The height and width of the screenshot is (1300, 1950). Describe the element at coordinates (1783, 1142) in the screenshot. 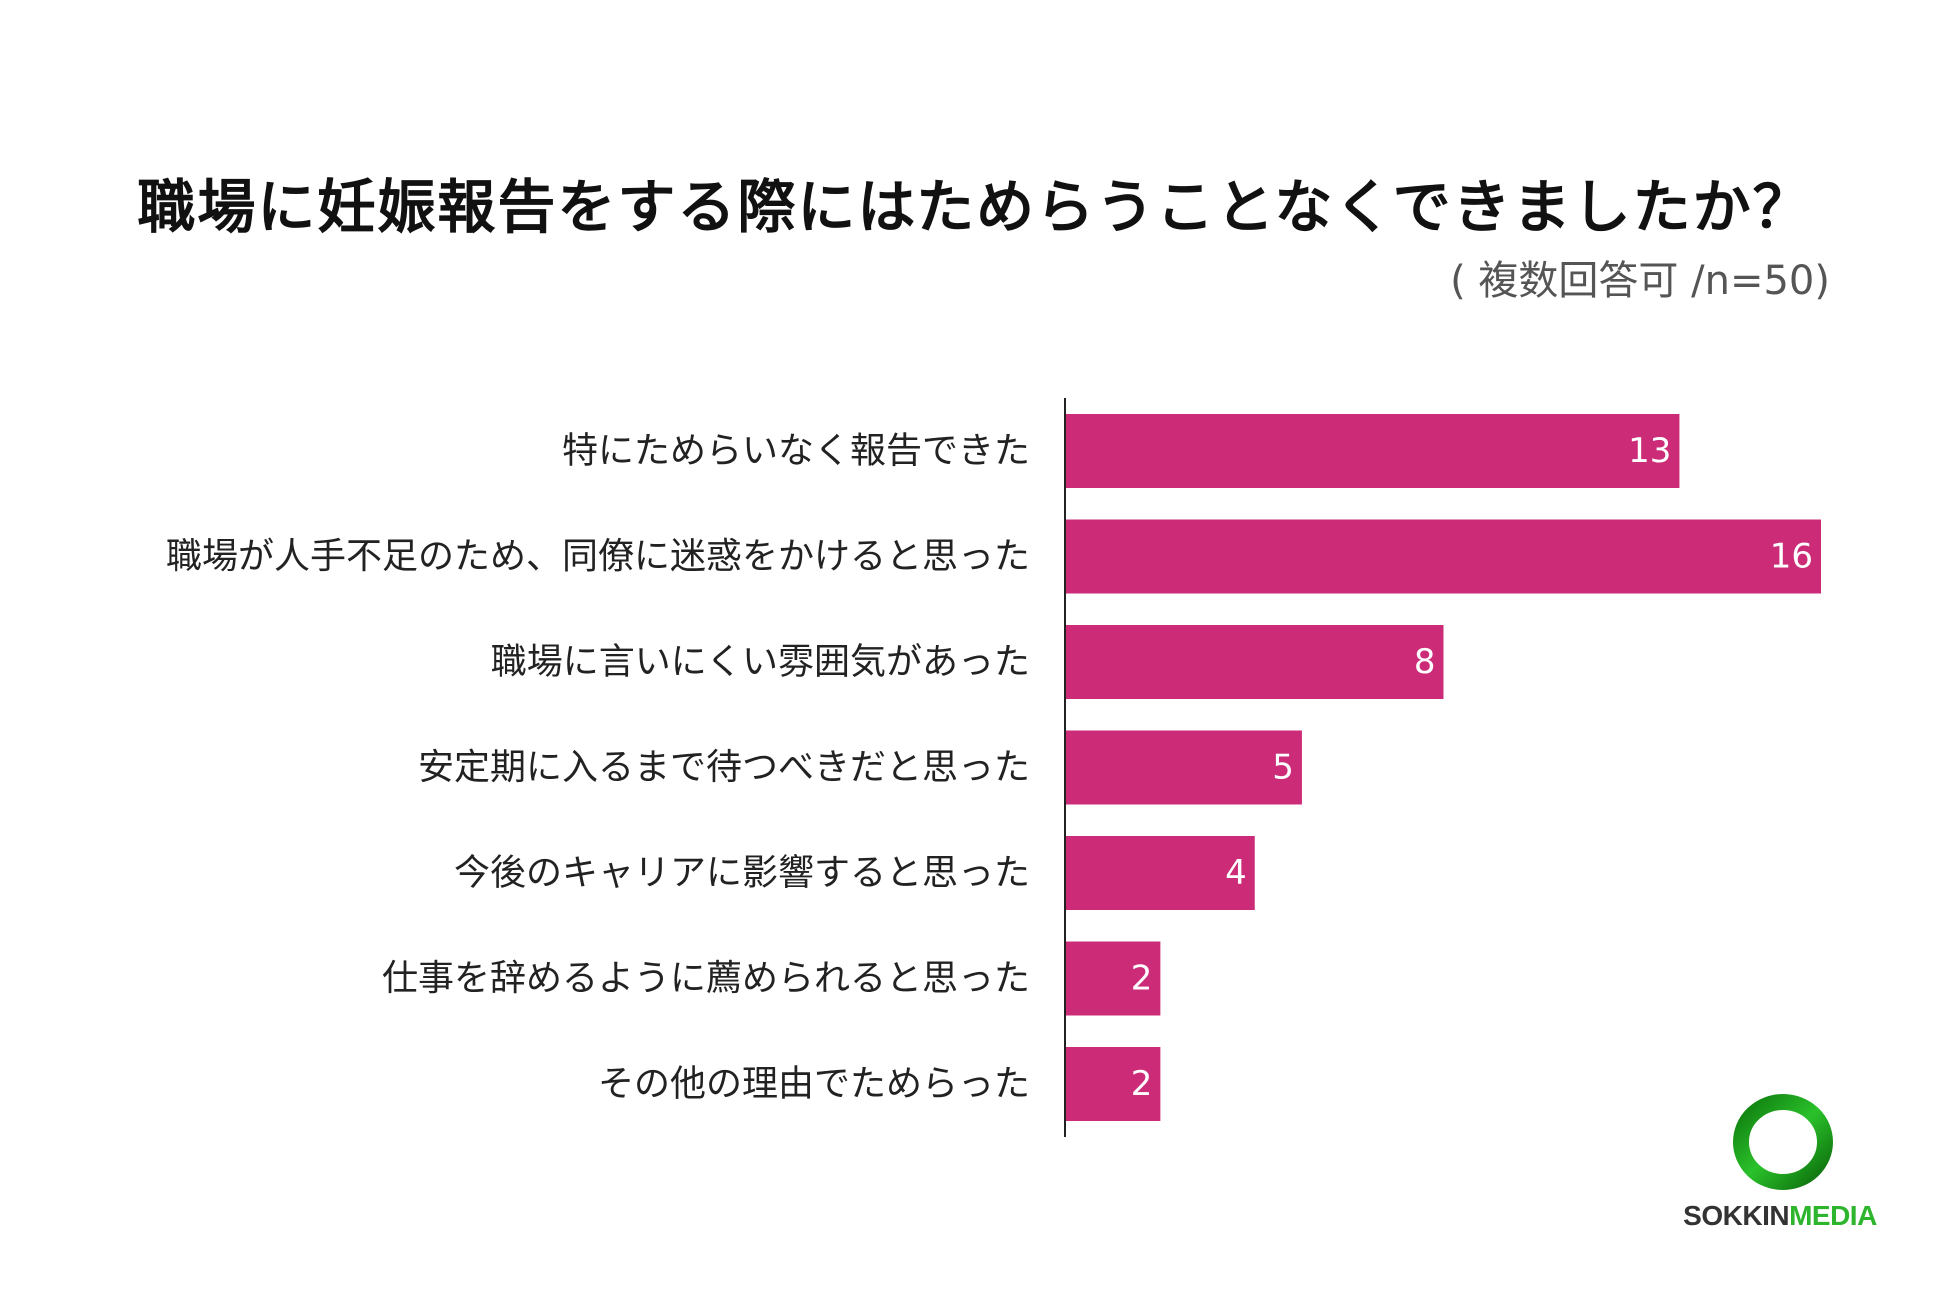

I see `logo-ring-icon` at that location.